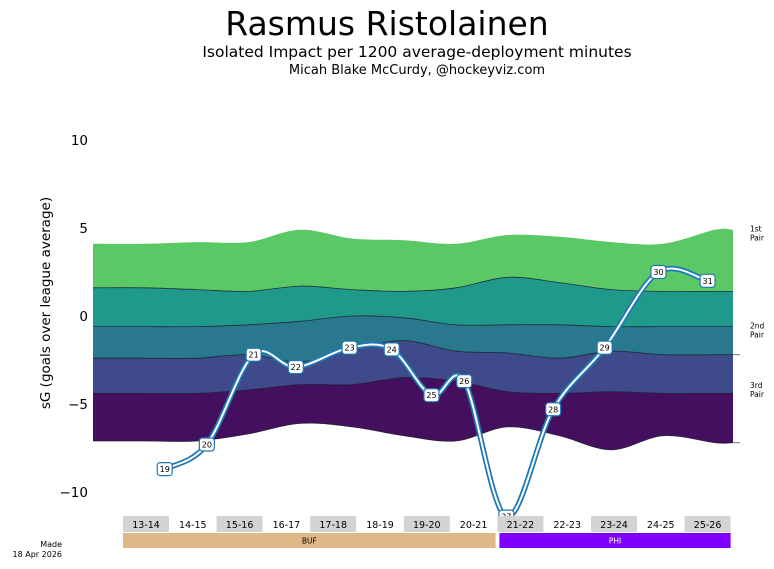  I want to click on data-point: 29, so click(604, 347).